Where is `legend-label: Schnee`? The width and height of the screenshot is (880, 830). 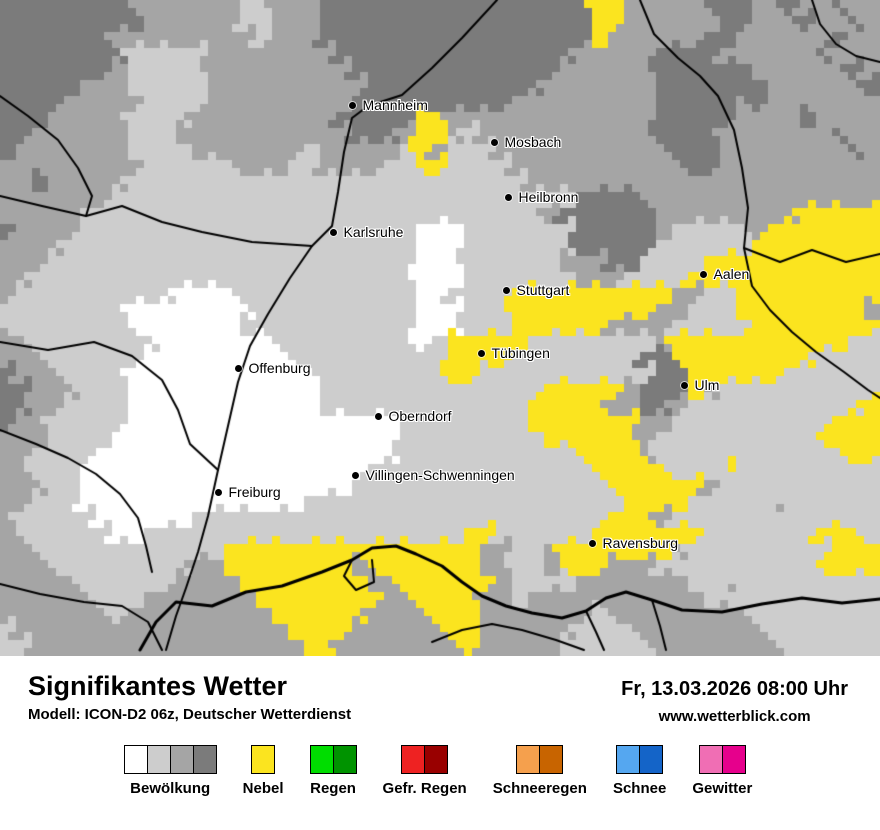
legend-label: Schnee is located at coordinates (639, 788).